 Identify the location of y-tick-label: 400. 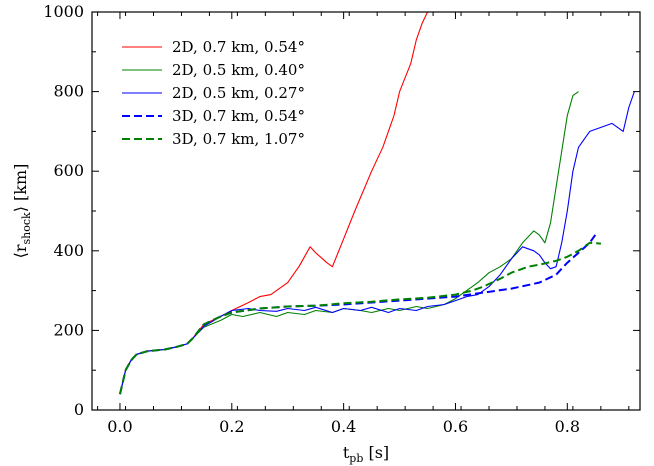
(68, 250).